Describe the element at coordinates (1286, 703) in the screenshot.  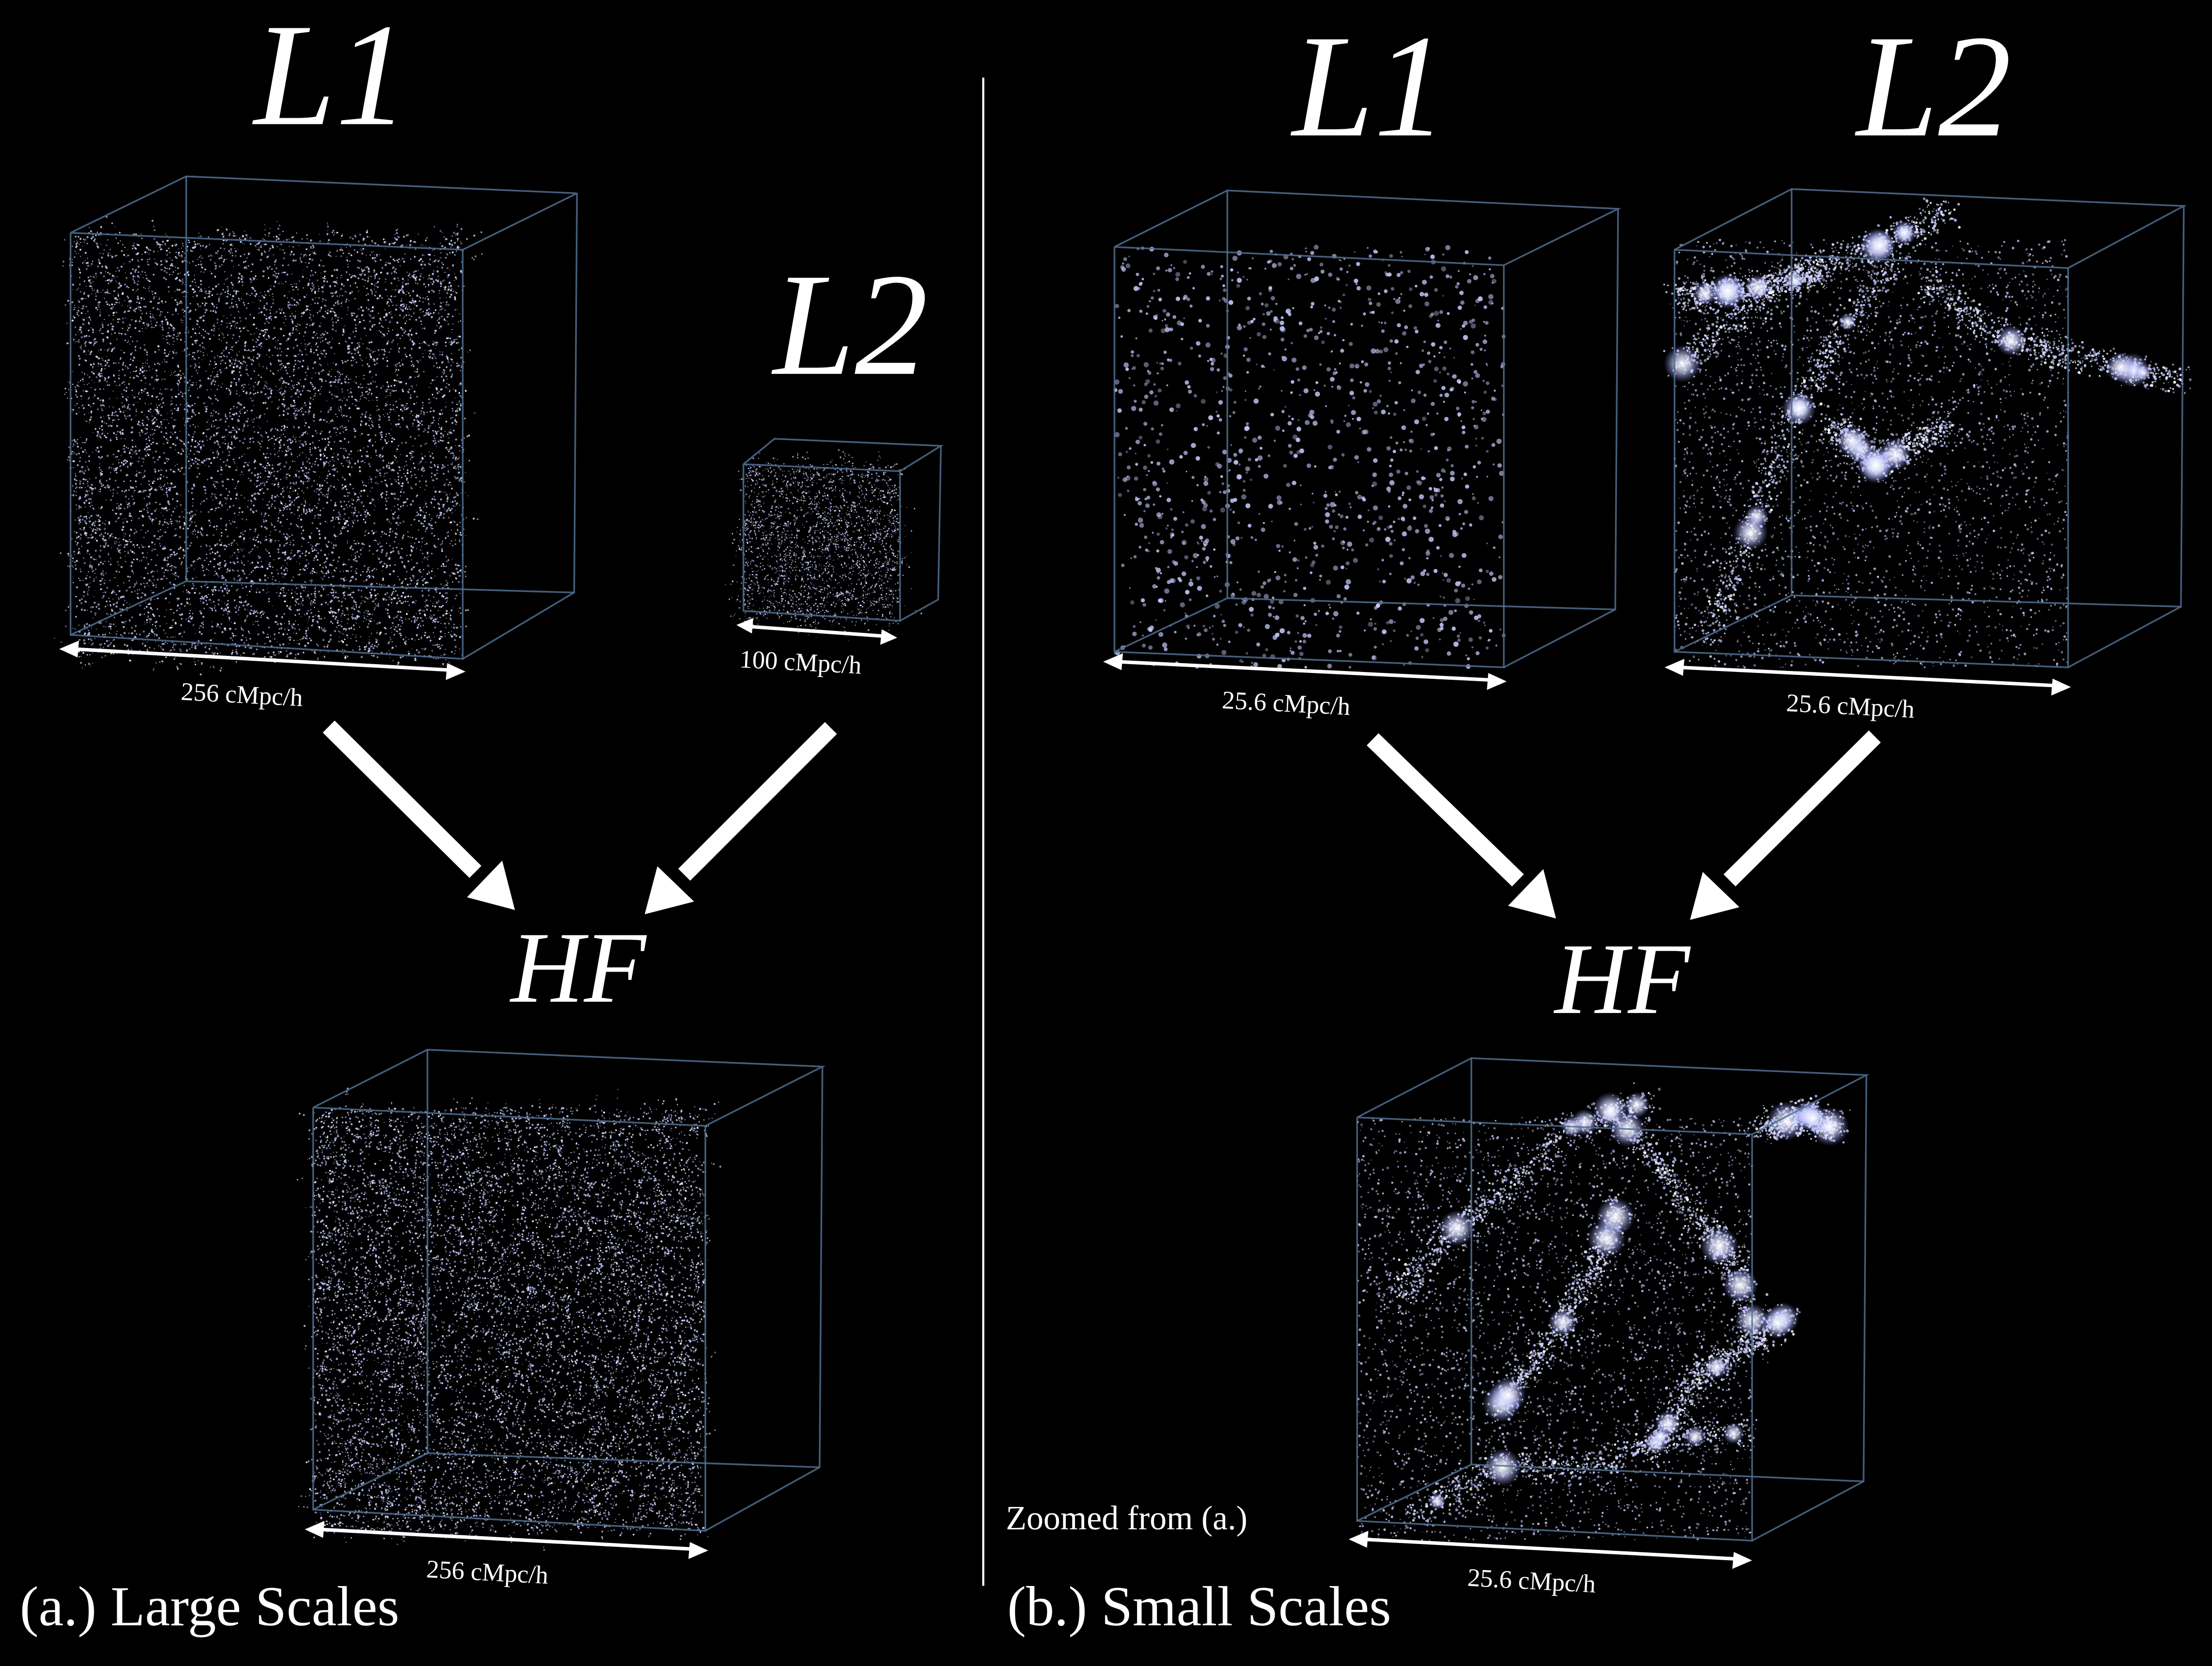
I see `panel-b-l1-scale-label: 25.6 cMpc/h` at that location.